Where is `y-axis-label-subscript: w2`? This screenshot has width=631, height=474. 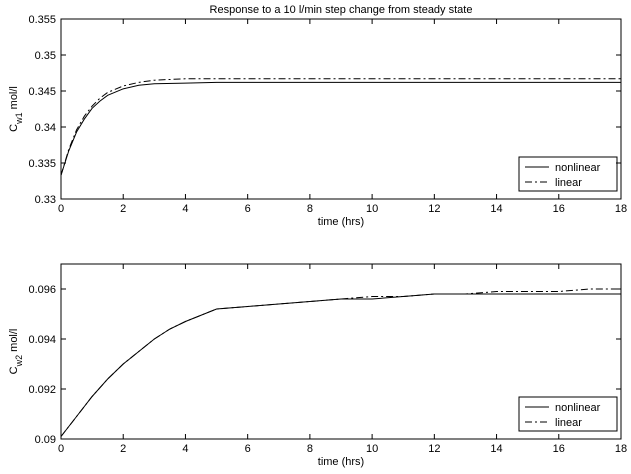
y-axis-label-subscript: w2 is located at coordinates (19, 361).